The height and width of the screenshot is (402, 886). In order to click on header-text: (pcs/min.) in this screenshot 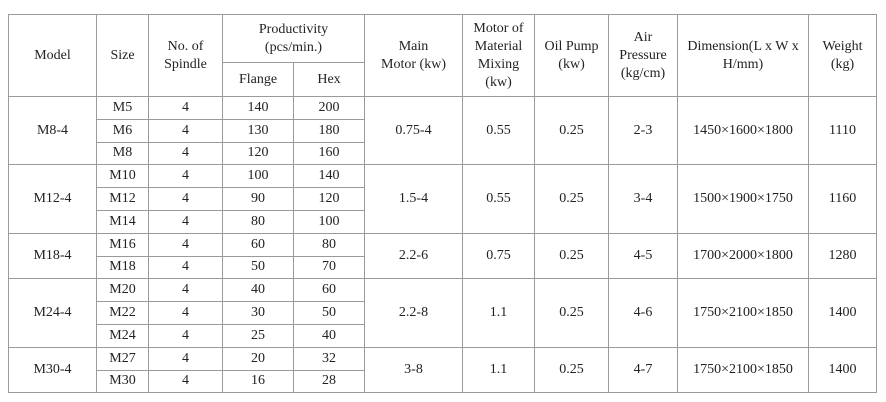, I will do `click(293, 47)`.